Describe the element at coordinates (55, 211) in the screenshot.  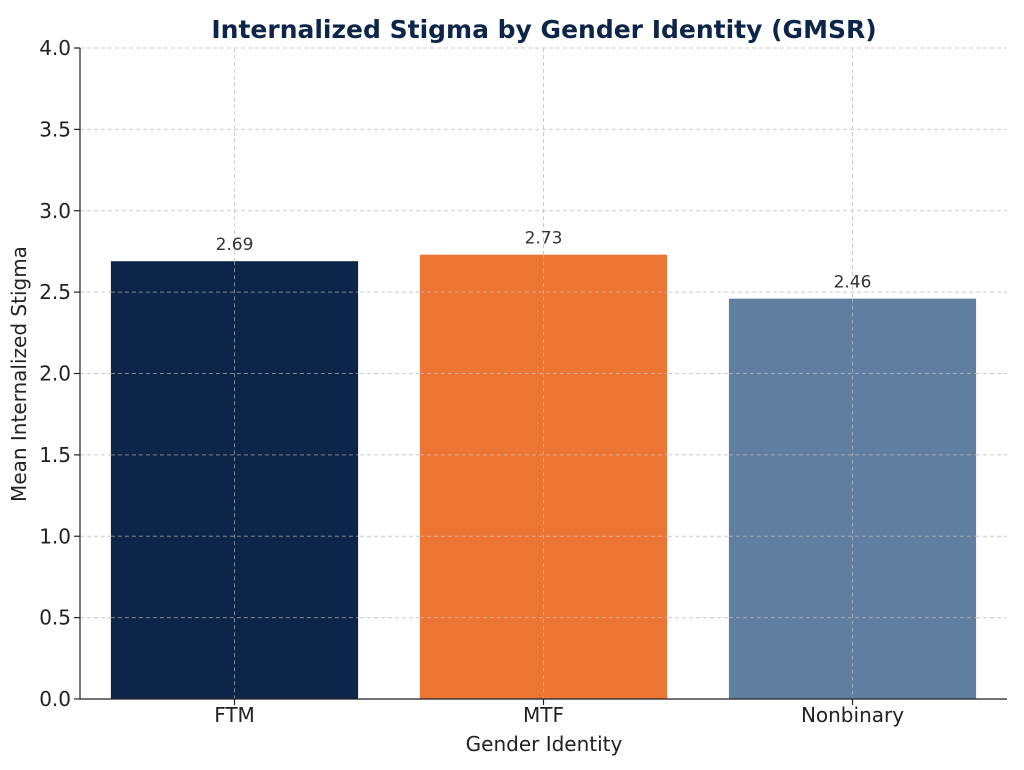
I see `y-tick-label: 3.0` at that location.